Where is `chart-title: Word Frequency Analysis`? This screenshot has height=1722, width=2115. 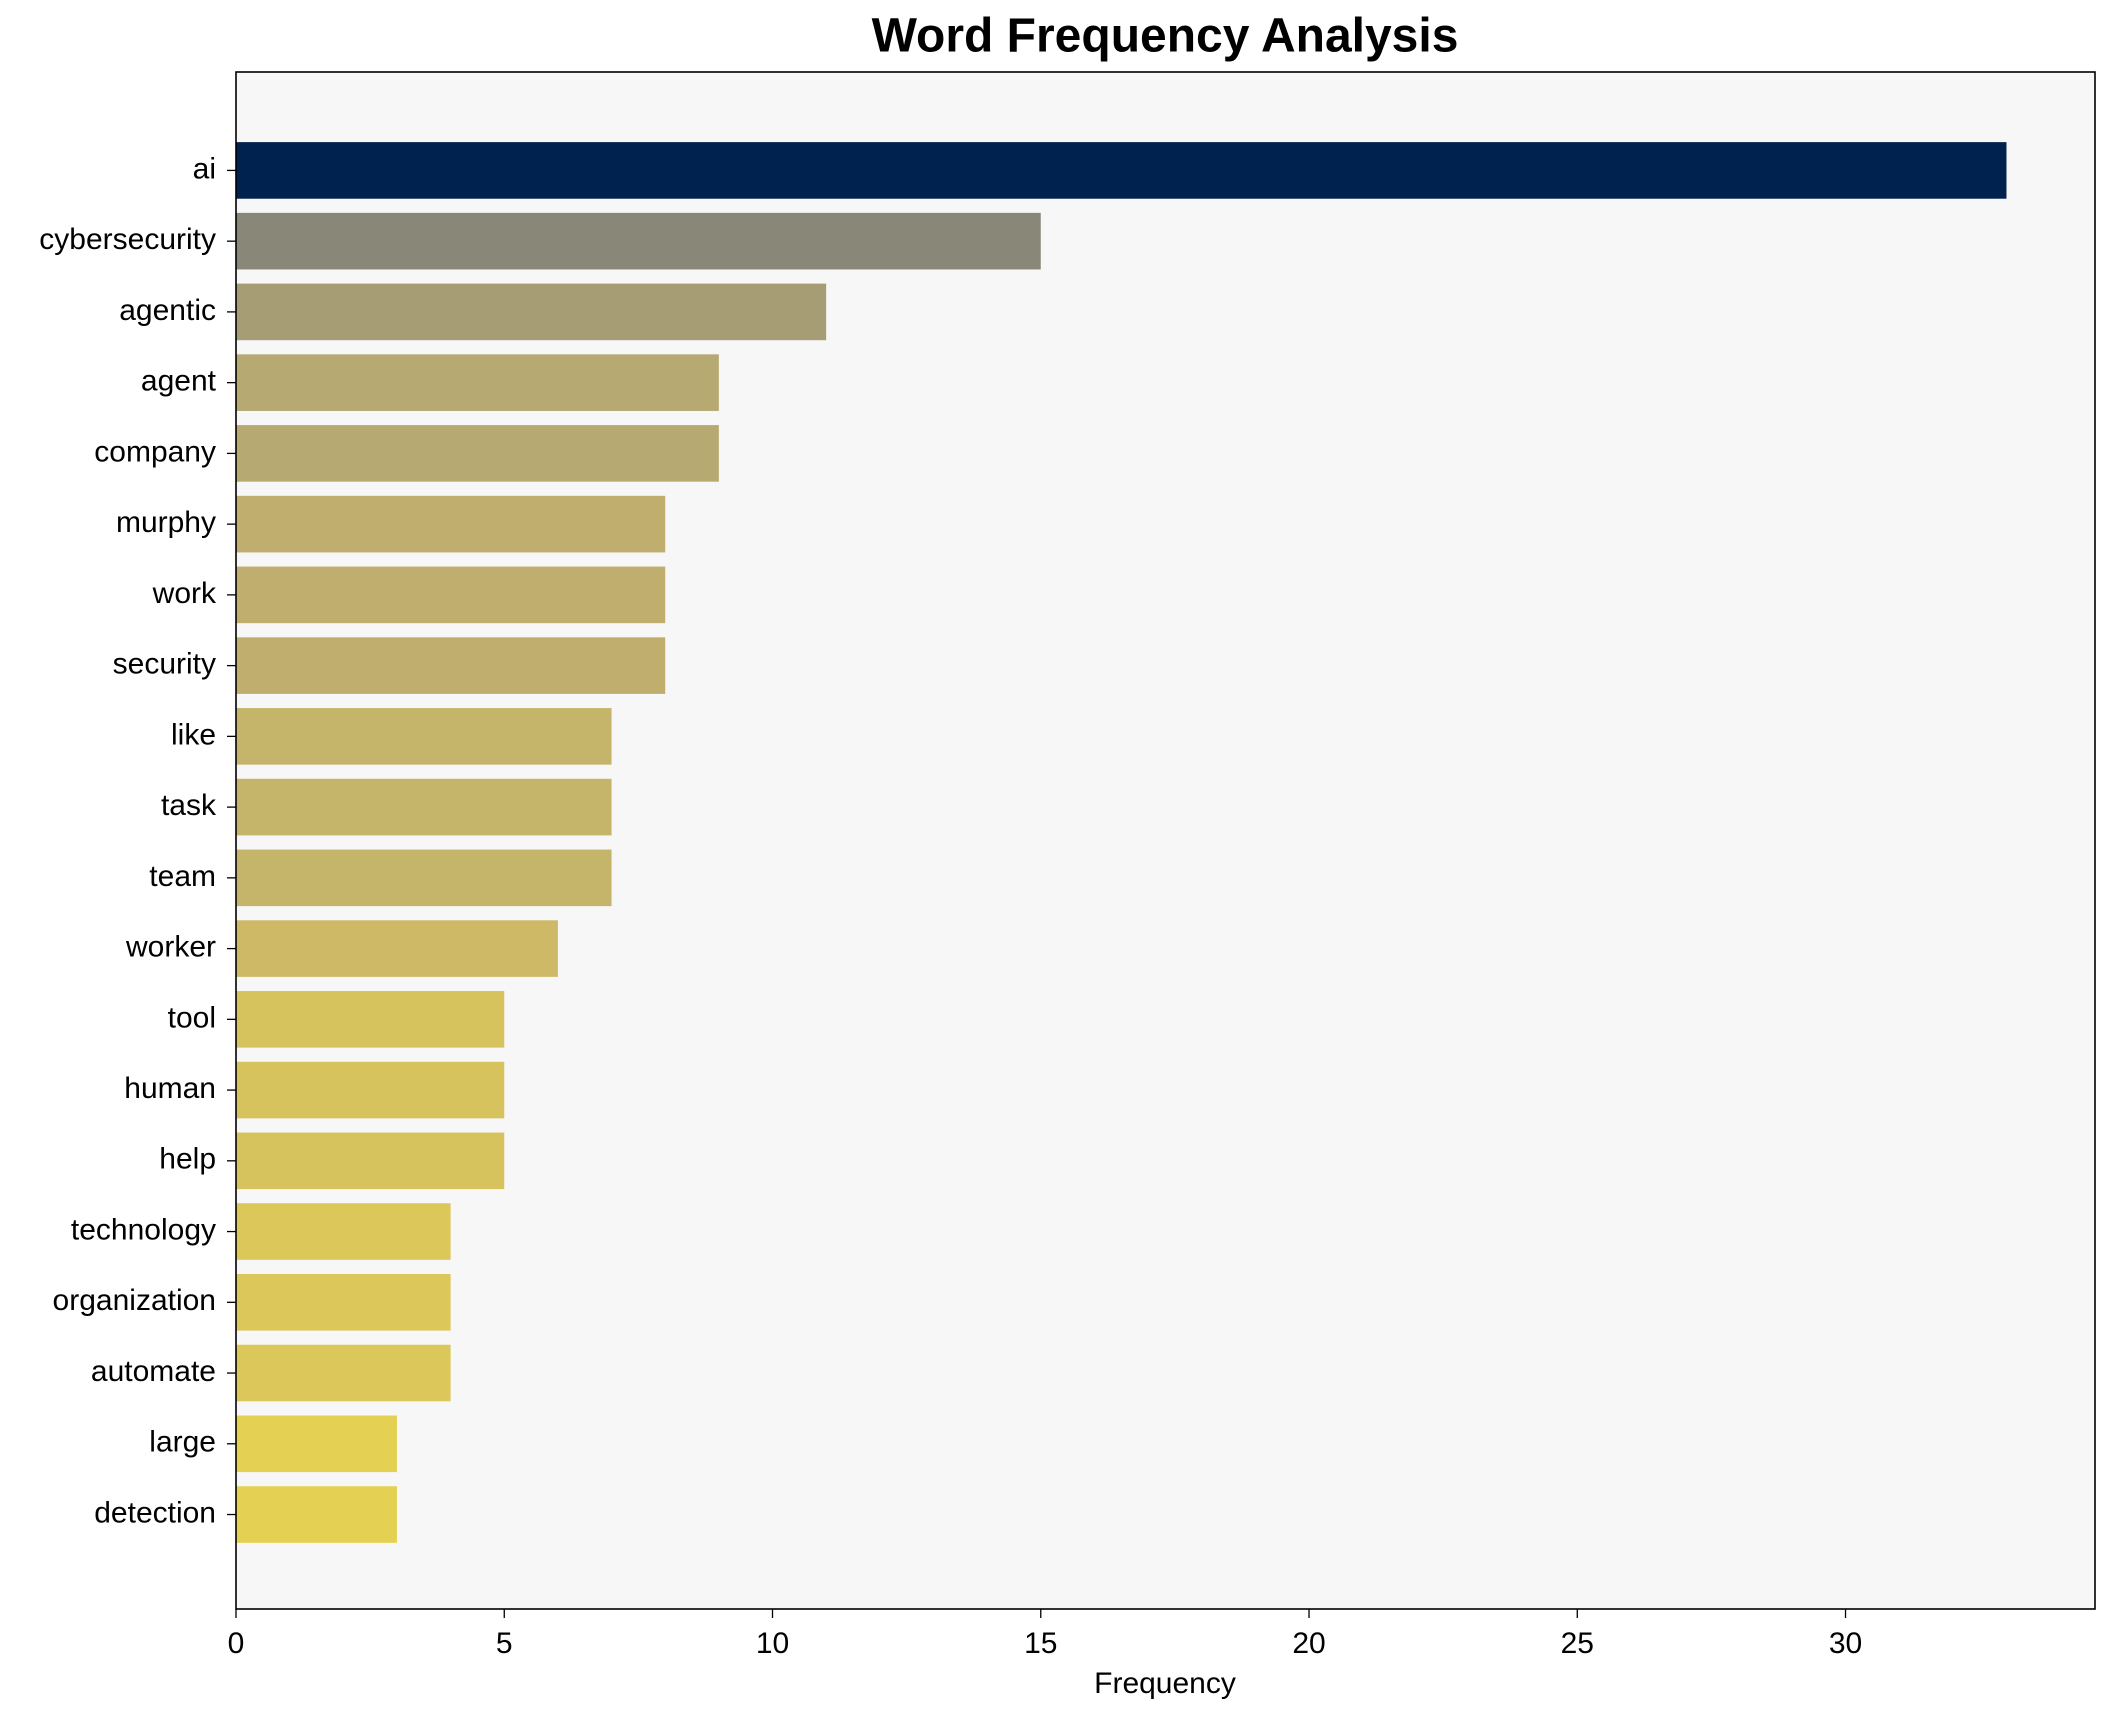
chart-title: Word Frequency Analysis is located at coordinates (1165, 36).